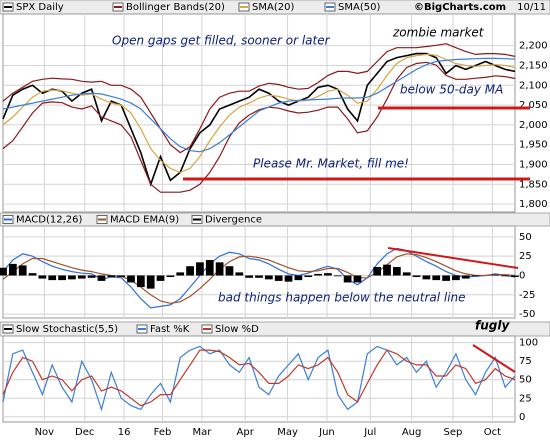  Describe the element at coordinates (273, 7) in the screenshot. I see `legend-label: SMA(20)` at that location.